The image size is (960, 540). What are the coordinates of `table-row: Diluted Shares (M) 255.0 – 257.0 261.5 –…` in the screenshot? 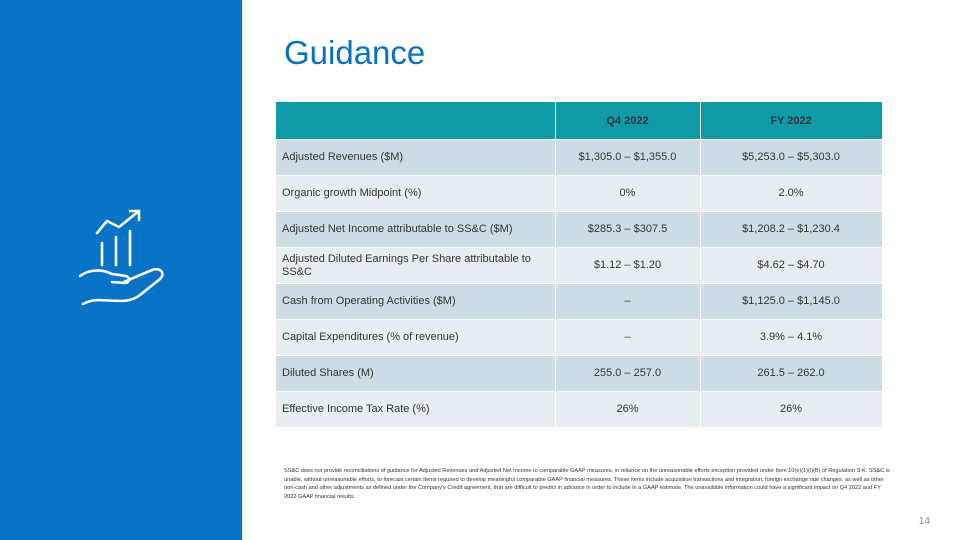 It's located at (579, 373).